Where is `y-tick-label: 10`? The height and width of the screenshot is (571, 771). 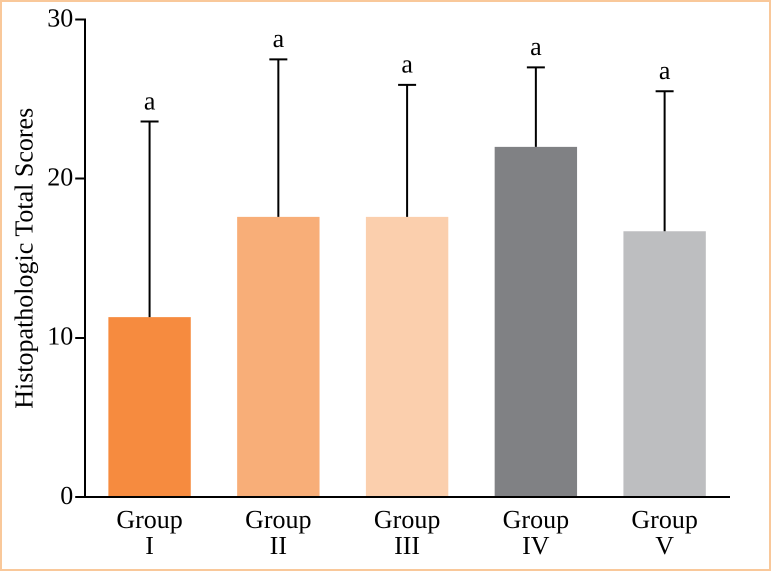 y-tick-label: 10 is located at coordinates (60, 336).